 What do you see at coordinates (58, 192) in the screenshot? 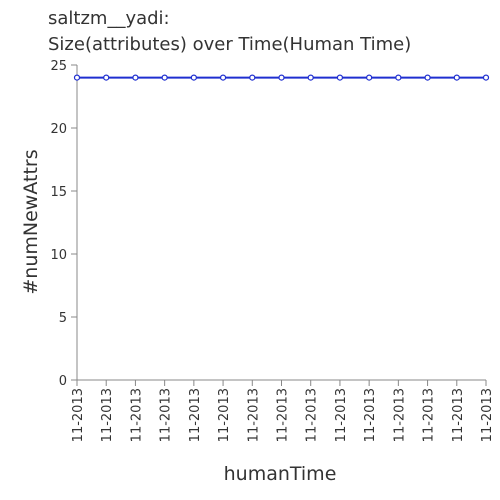
I see `y-tick-label: 15` at bounding box center [58, 192].